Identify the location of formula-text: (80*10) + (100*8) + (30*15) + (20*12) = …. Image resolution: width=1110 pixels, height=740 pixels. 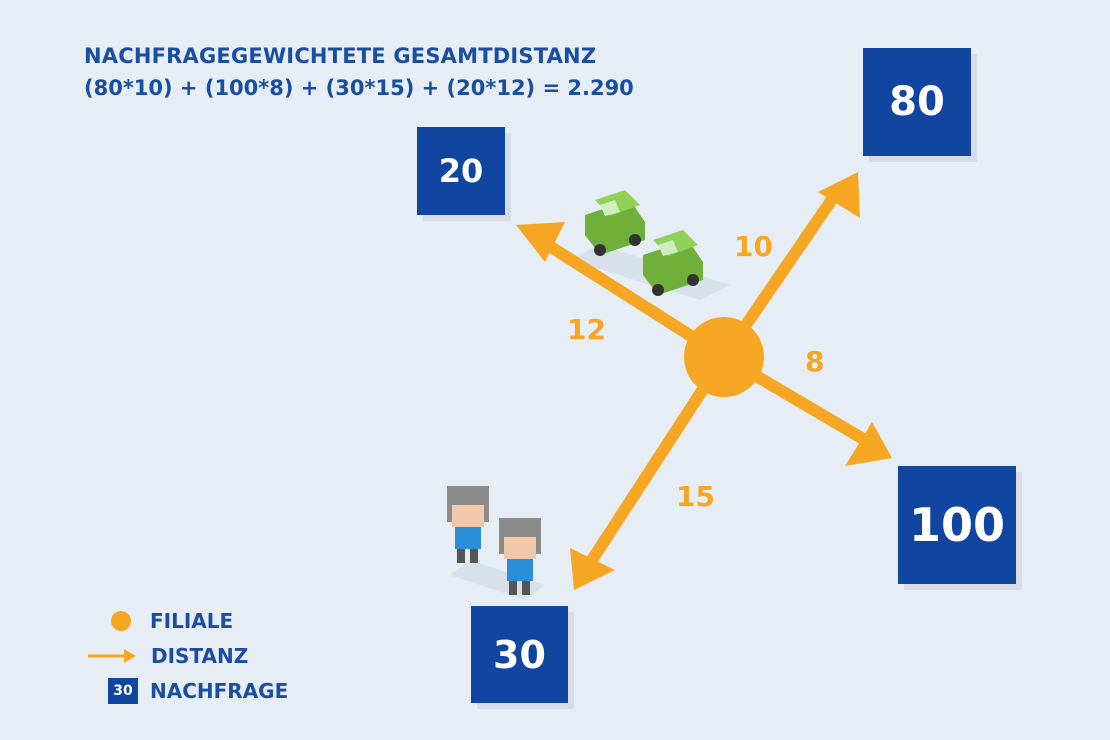
(359, 88).